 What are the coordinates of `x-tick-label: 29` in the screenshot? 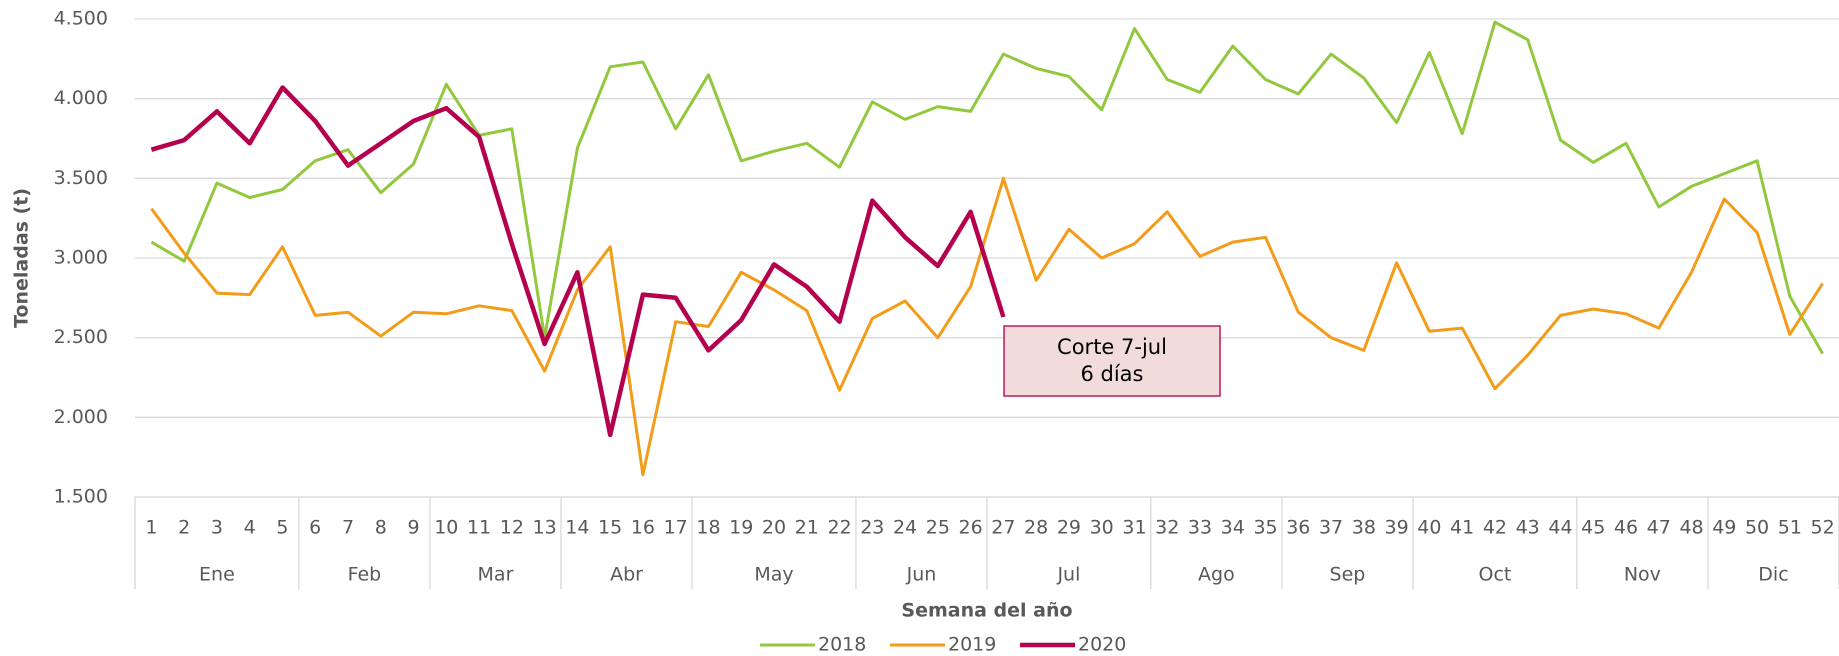 It's located at (1069, 528).